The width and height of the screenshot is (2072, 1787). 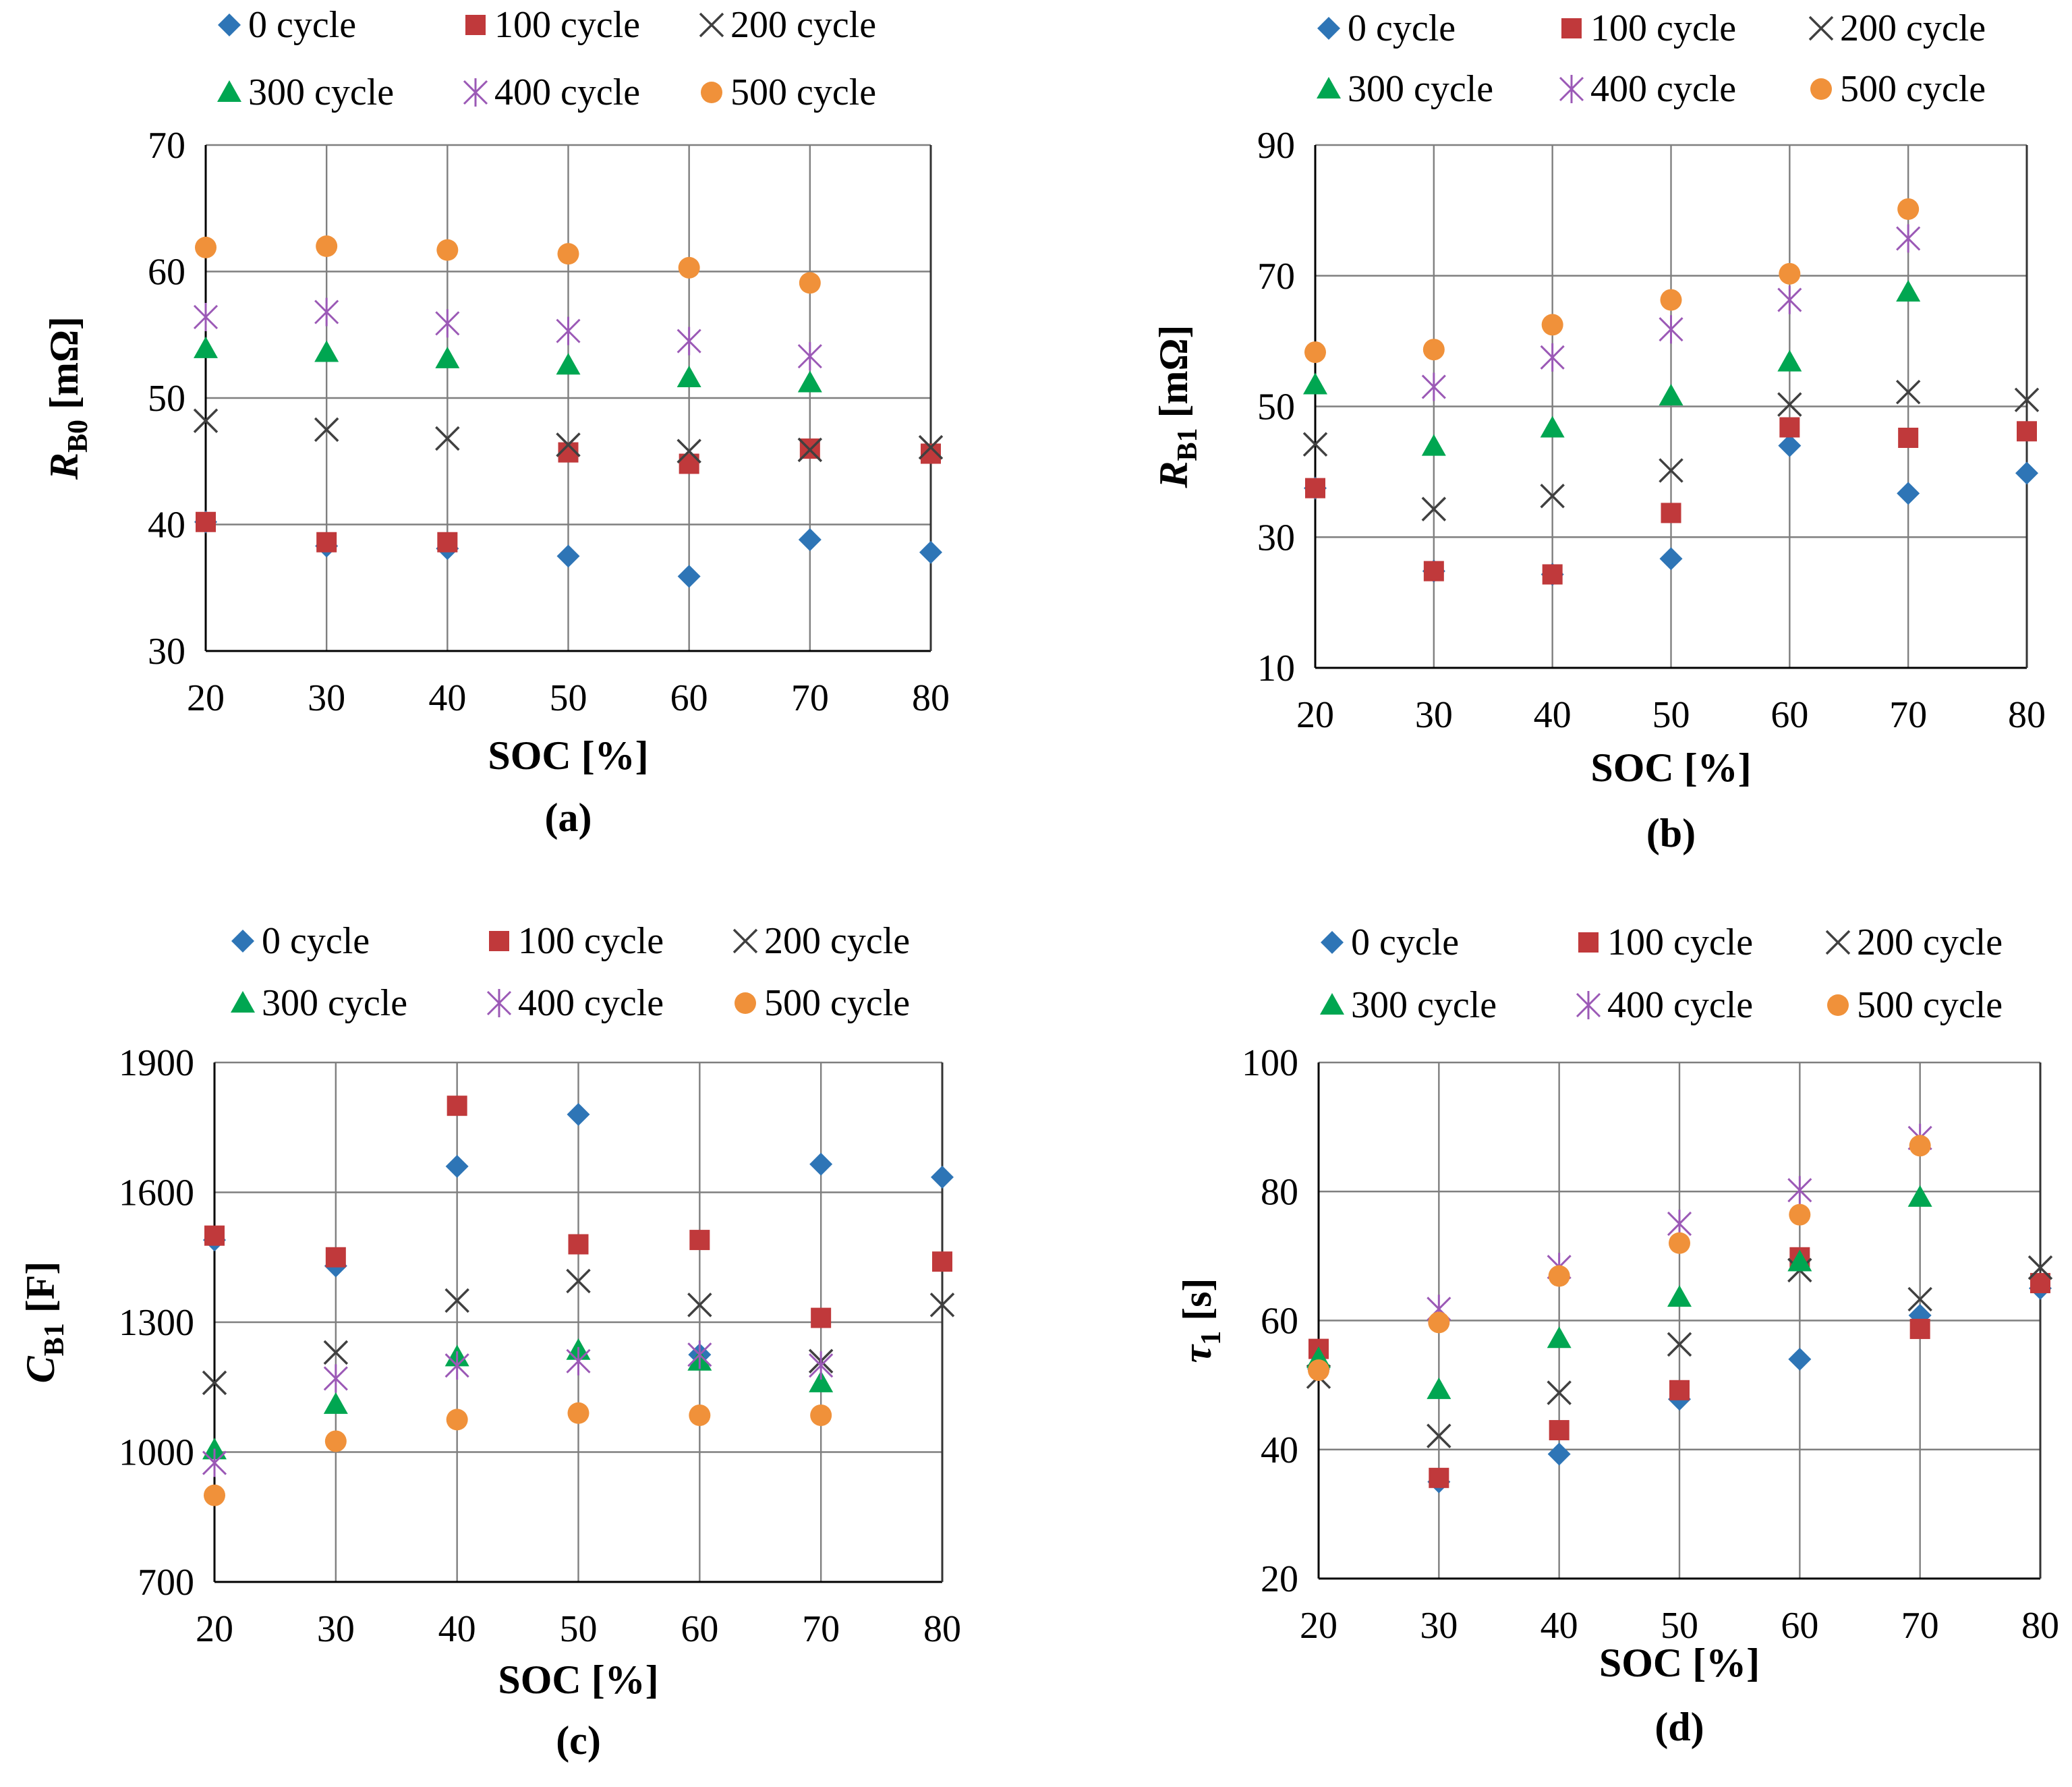 What do you see at coordinates (1173, 474) in the screenshot?
I see `y-axis-symbol: R` at bounding box center [1173, 474].